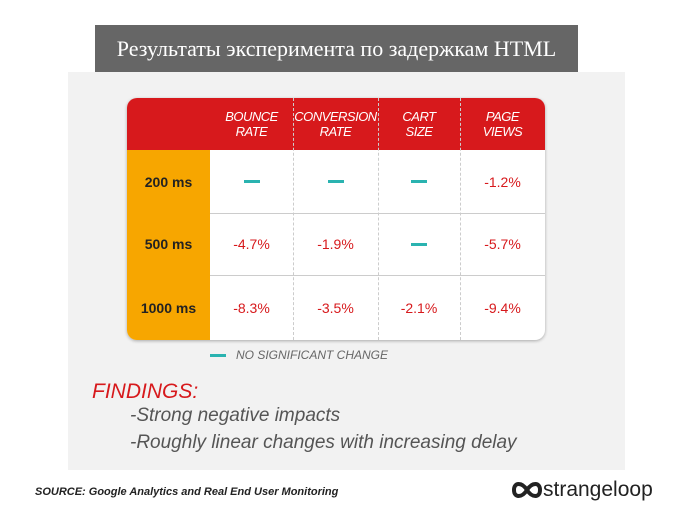 This screenshot has width=693, height=510. What do you see at coordinates (335, 244) in the screenshot?
I see `cell: -1.9%` at bounding box center [335, 244].